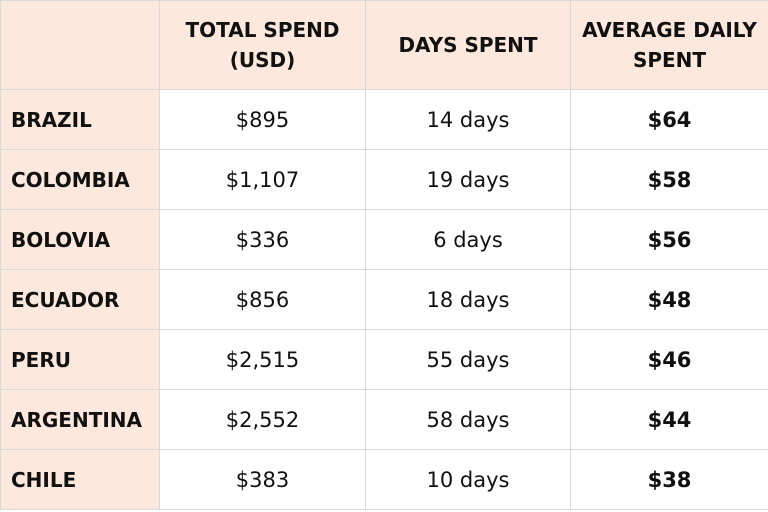 The image size is (768, 512). What do you see at coordinates (80, 299) in the screenshot?
I see `country-cell: ECUADOR` at bounding box center [80, 299].